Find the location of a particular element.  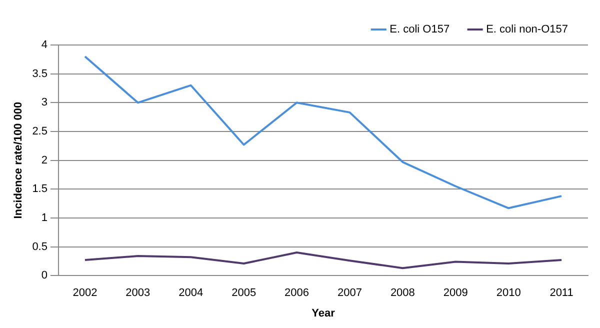

x-tick-label: 2005 is located at coordinates (244, 293).